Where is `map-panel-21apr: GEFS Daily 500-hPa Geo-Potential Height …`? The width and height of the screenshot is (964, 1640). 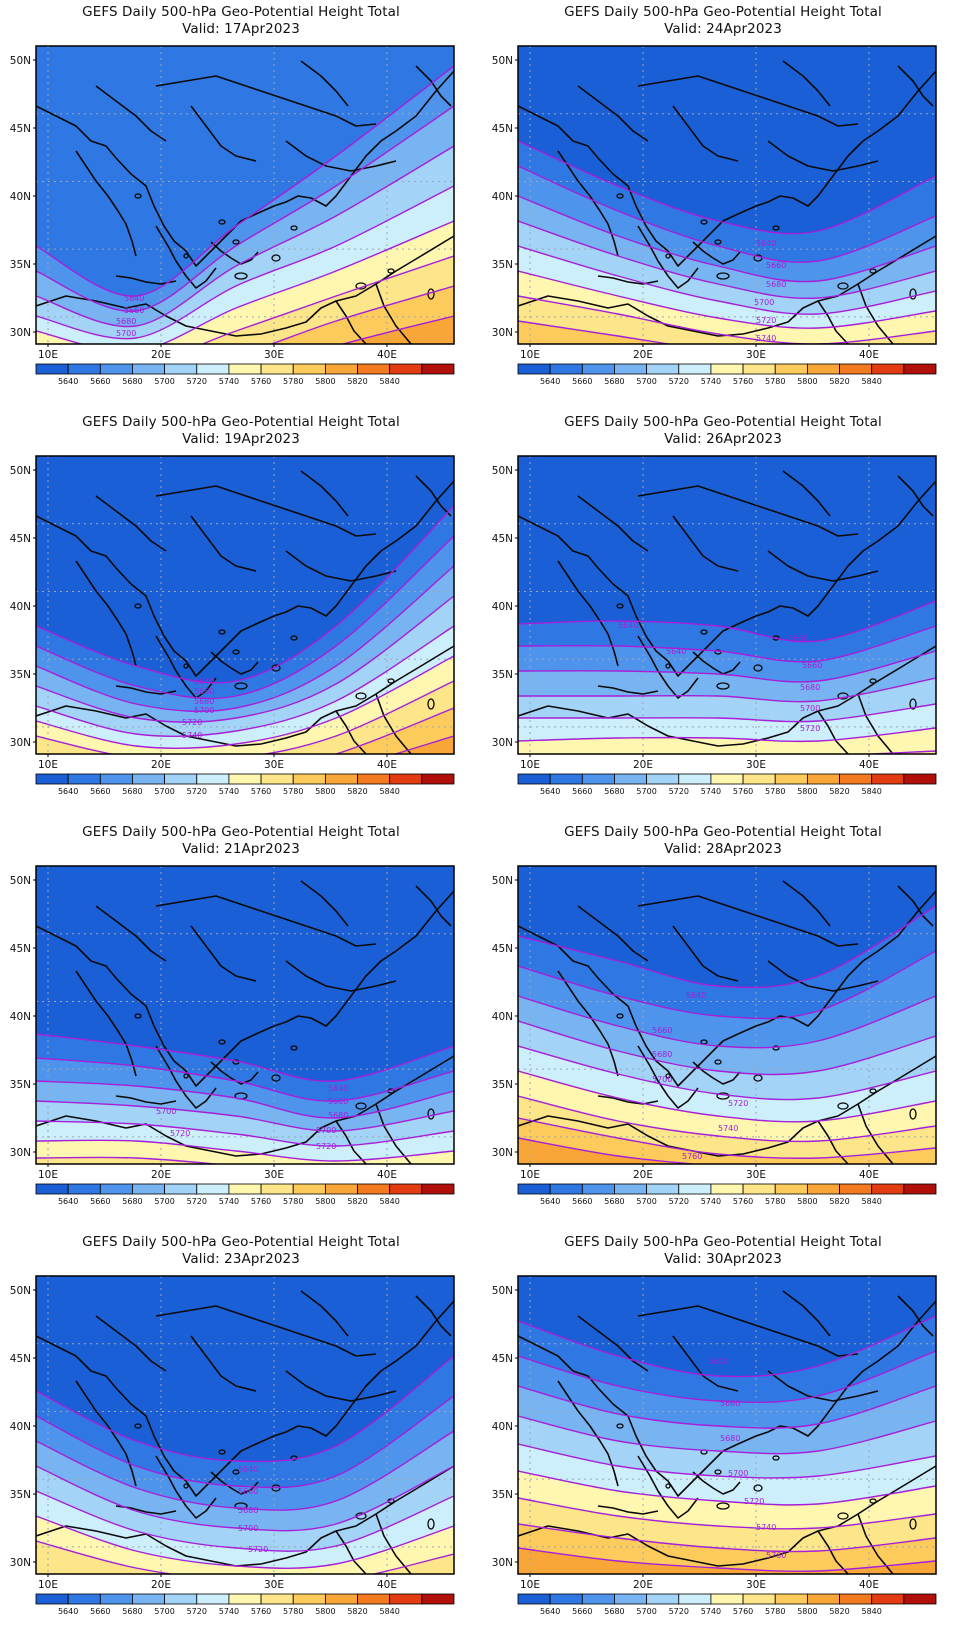 map-panel-21apr: GEFS Daily 500-hPa Geo-Potential Height … is located at coordinates (241, 1025).